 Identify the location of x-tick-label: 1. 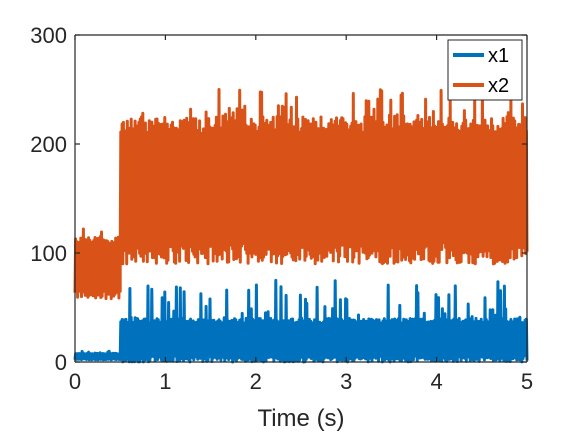
(165, 381).